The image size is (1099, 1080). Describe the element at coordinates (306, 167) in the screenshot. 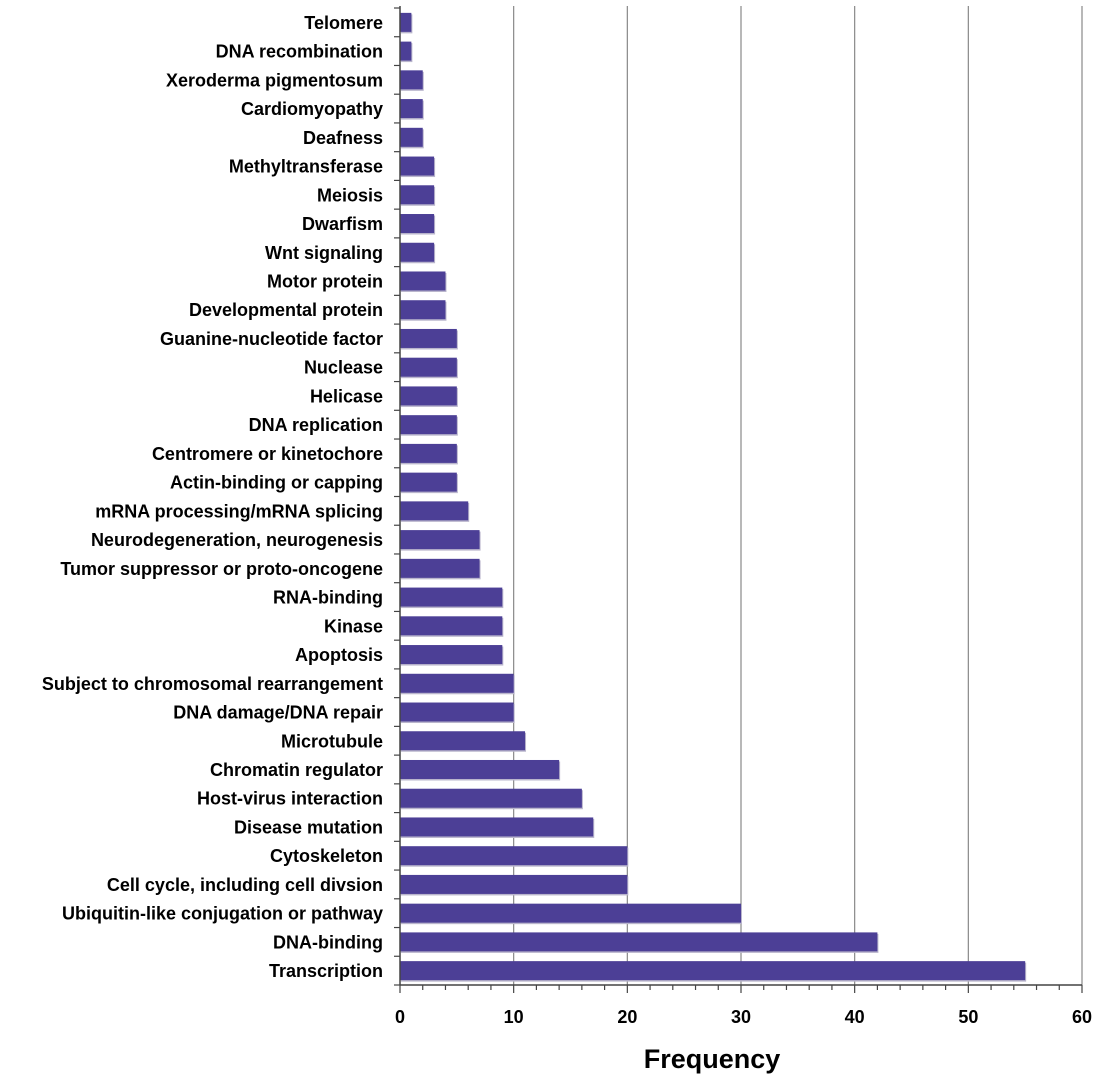

I see `category-label: Methyltransferase` at that location.